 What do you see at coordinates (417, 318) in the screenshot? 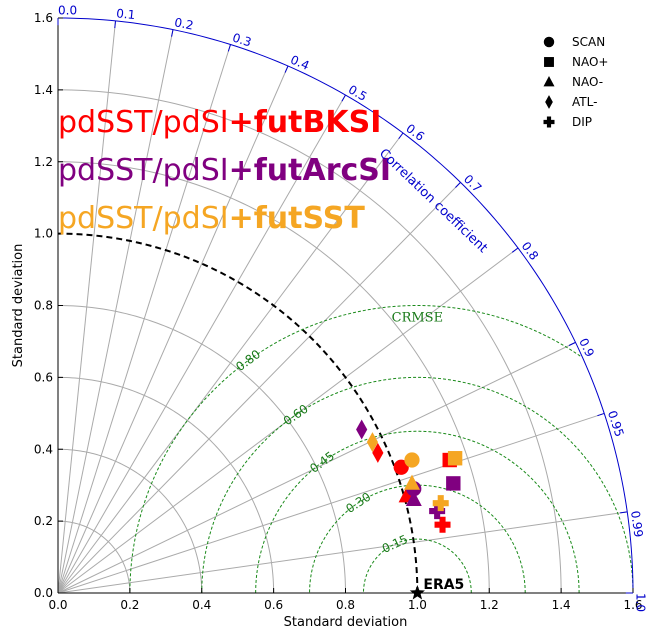
I see `crmse-label: CRMSE` at bounding box center [417, 318].